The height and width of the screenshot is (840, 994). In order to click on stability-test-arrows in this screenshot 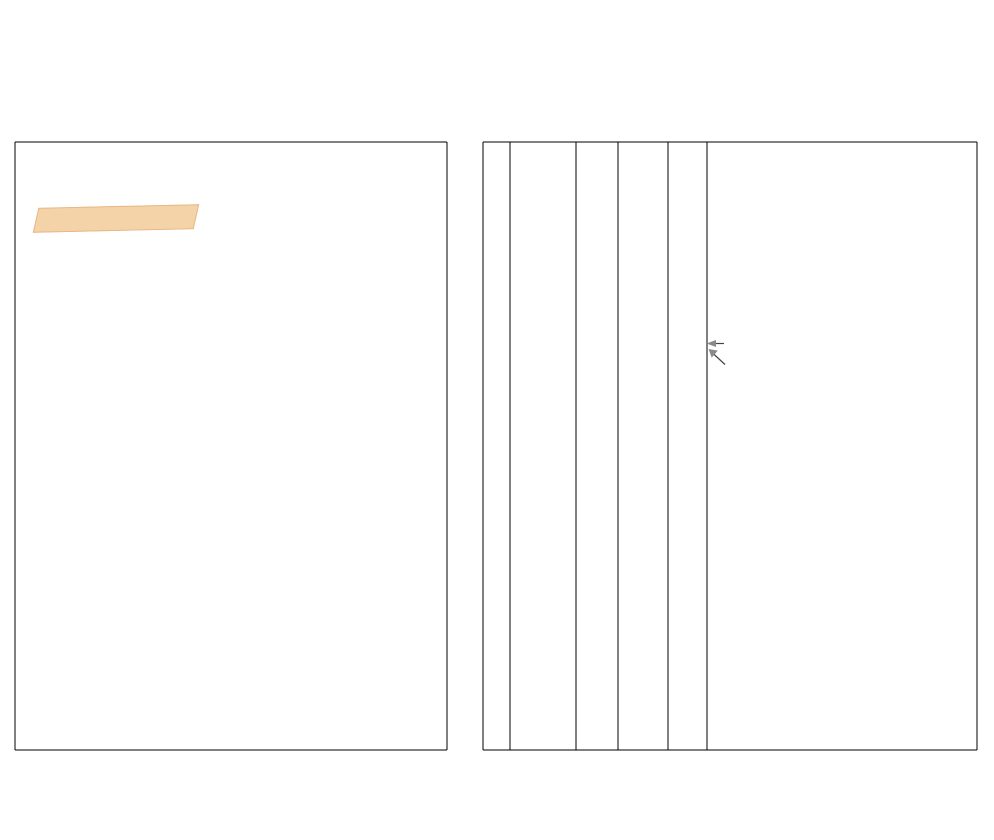, I will do `click(716, 352)`.